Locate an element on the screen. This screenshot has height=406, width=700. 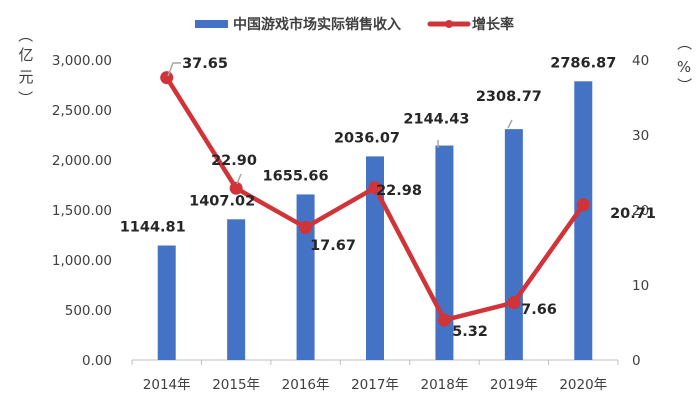
right-tick-label: 10 is located at coordinates (640, 286).